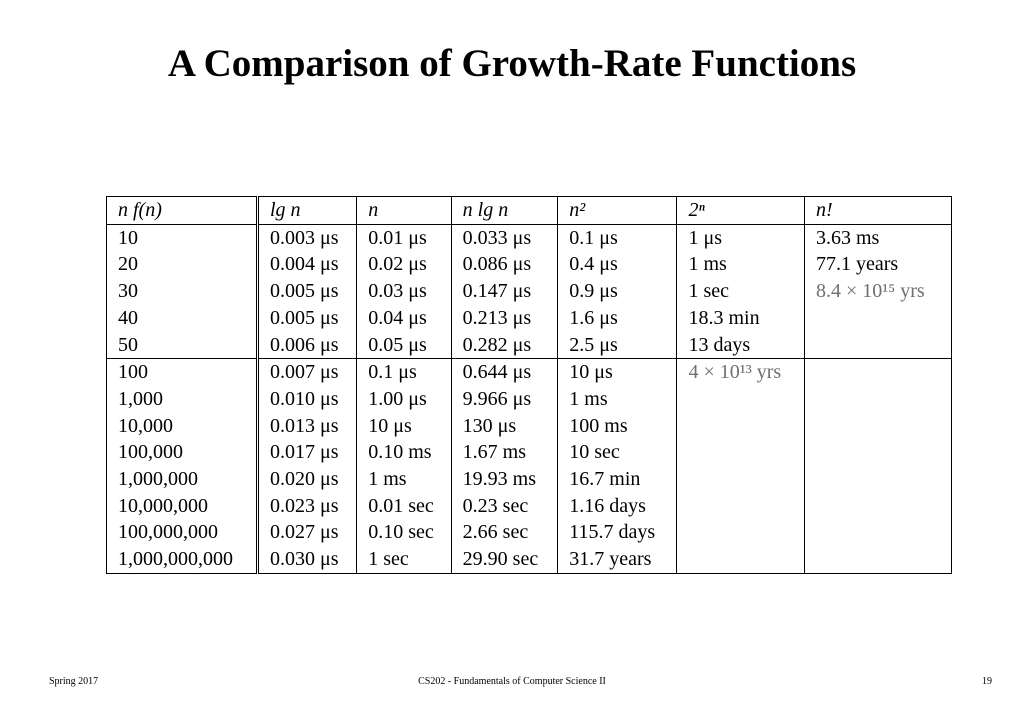  Describe the element at coordinates (740, 372) in the screenshot. I see `cell-2-pow-n-value: 4 × 10¹³ yrs` at that location.